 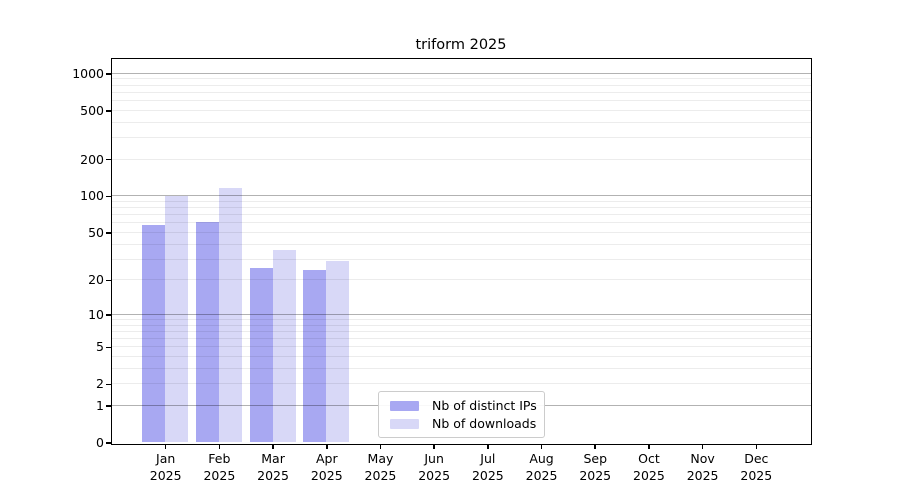 I want to click on legend-swatch-distinct-ips, so click(x=404, y=405).